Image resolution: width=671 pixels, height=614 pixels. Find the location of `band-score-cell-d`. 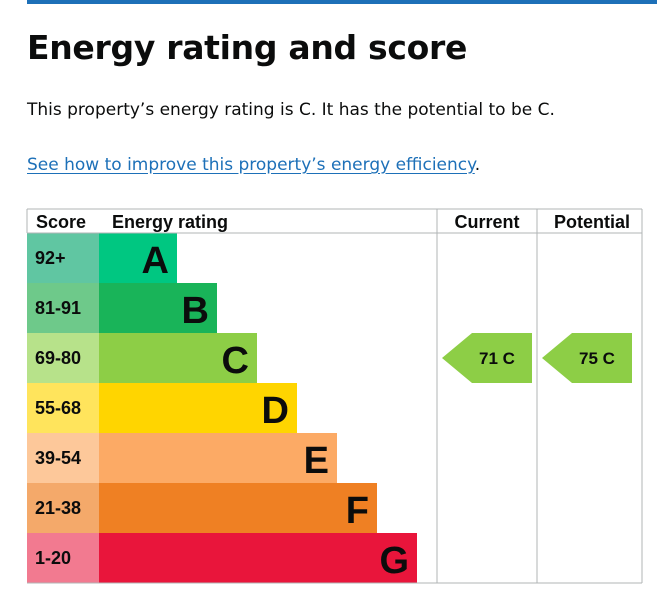

band-score-cell-d is located at coordinates (63, 408).